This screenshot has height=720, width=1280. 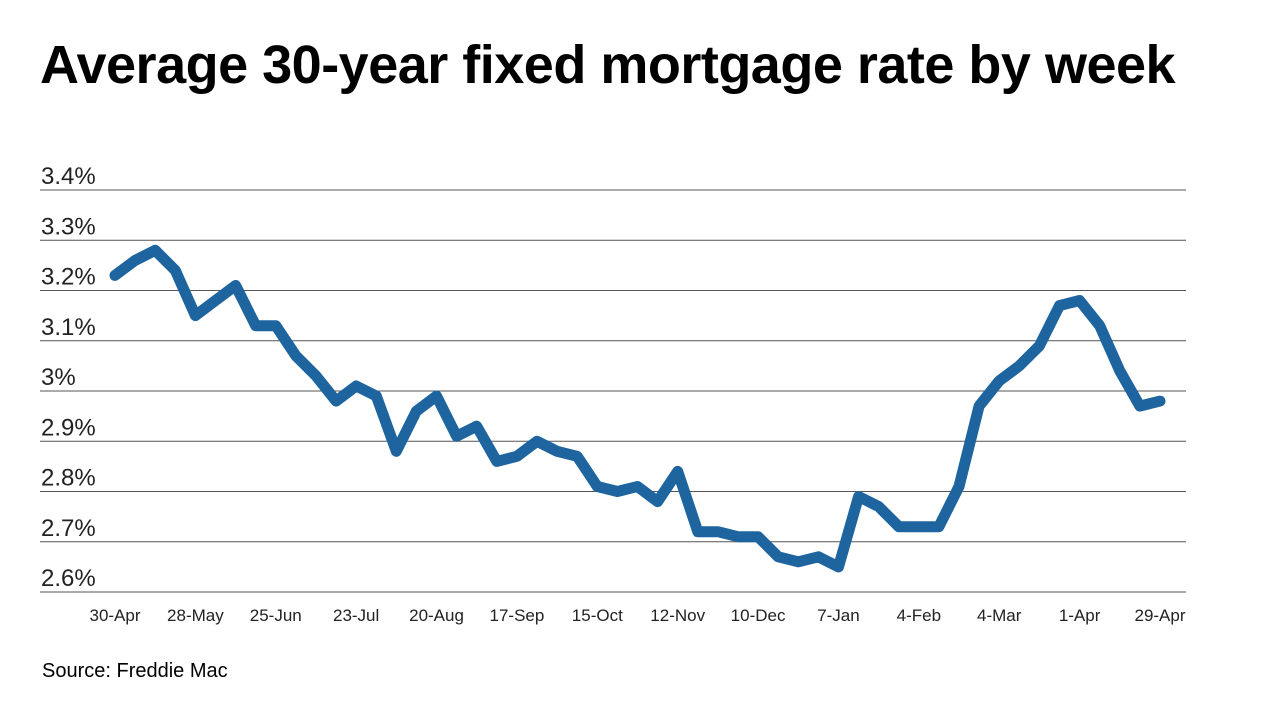 I want to click on y-tick-label: 2.9%, so click(x=68, y=427).